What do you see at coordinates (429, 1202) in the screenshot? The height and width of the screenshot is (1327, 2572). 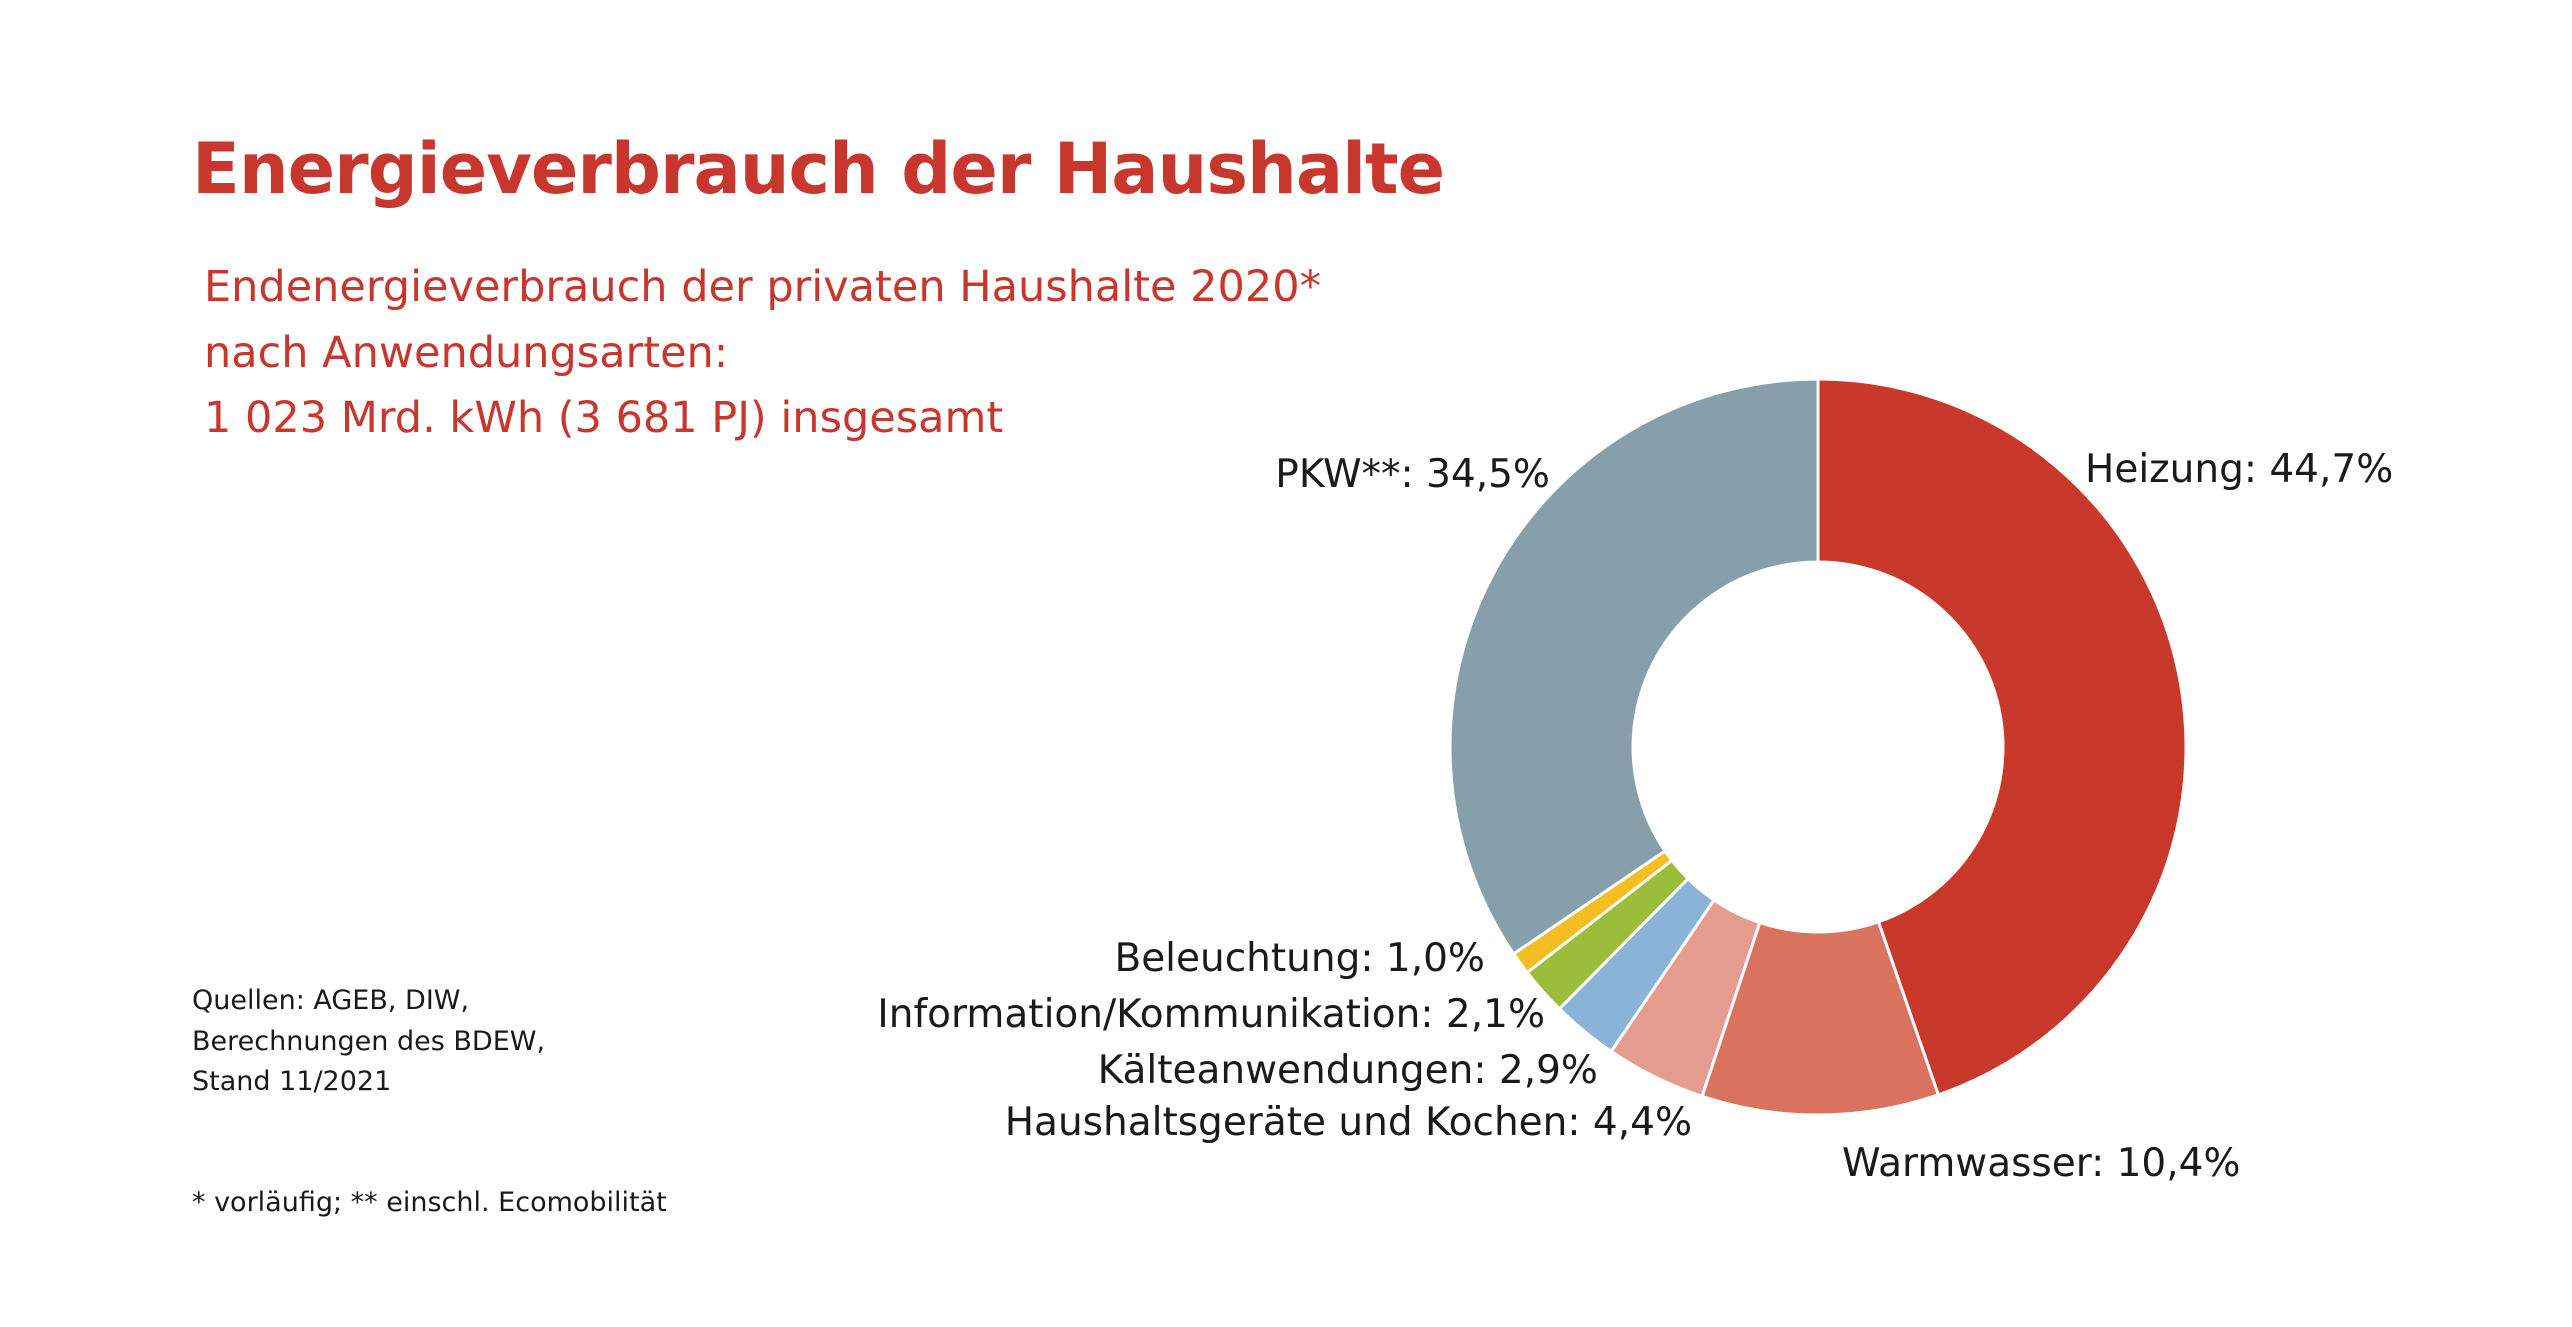 I see `footnote: * vorläufig; ** einschl. Ecomobilität` at bounding box center [429, 1202].